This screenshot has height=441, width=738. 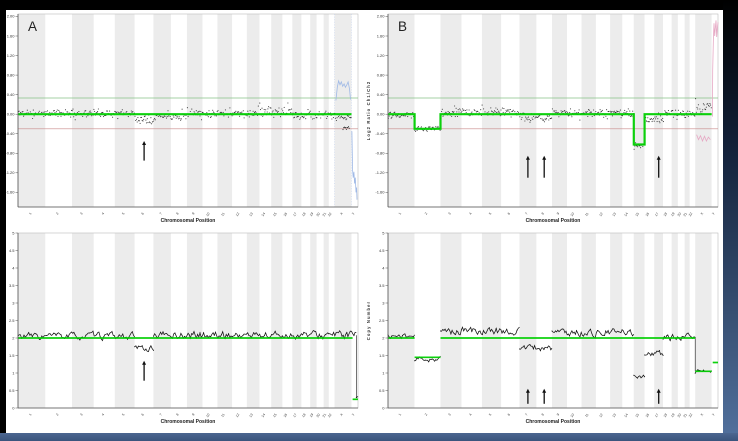 What do you see at coordinates (12, 250) in the screenshot?
I see `y-tick-label: 4.5` at bounding box center [12, 250].